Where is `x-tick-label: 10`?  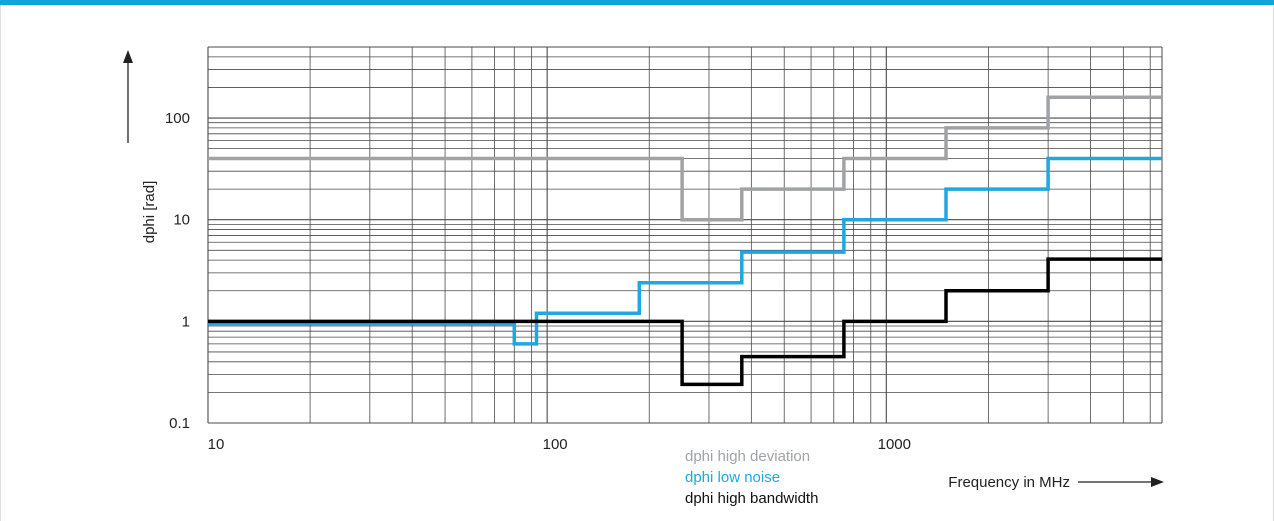
x-tick-label: 10 is located at coordinates (216, 444).